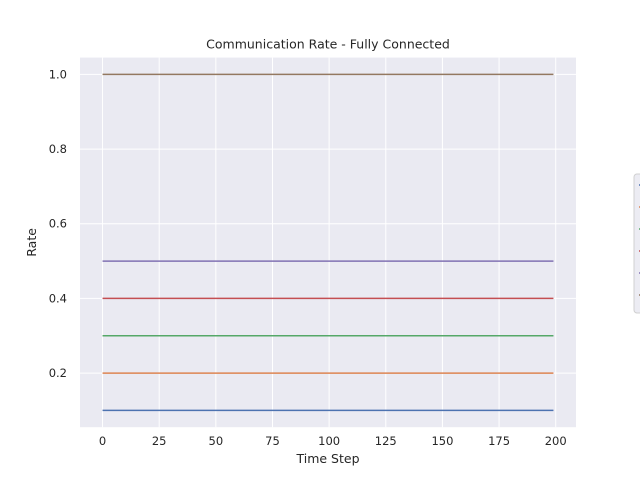 This screenshot has height=480, width=640. I want to click on legend, so click(636, 243).